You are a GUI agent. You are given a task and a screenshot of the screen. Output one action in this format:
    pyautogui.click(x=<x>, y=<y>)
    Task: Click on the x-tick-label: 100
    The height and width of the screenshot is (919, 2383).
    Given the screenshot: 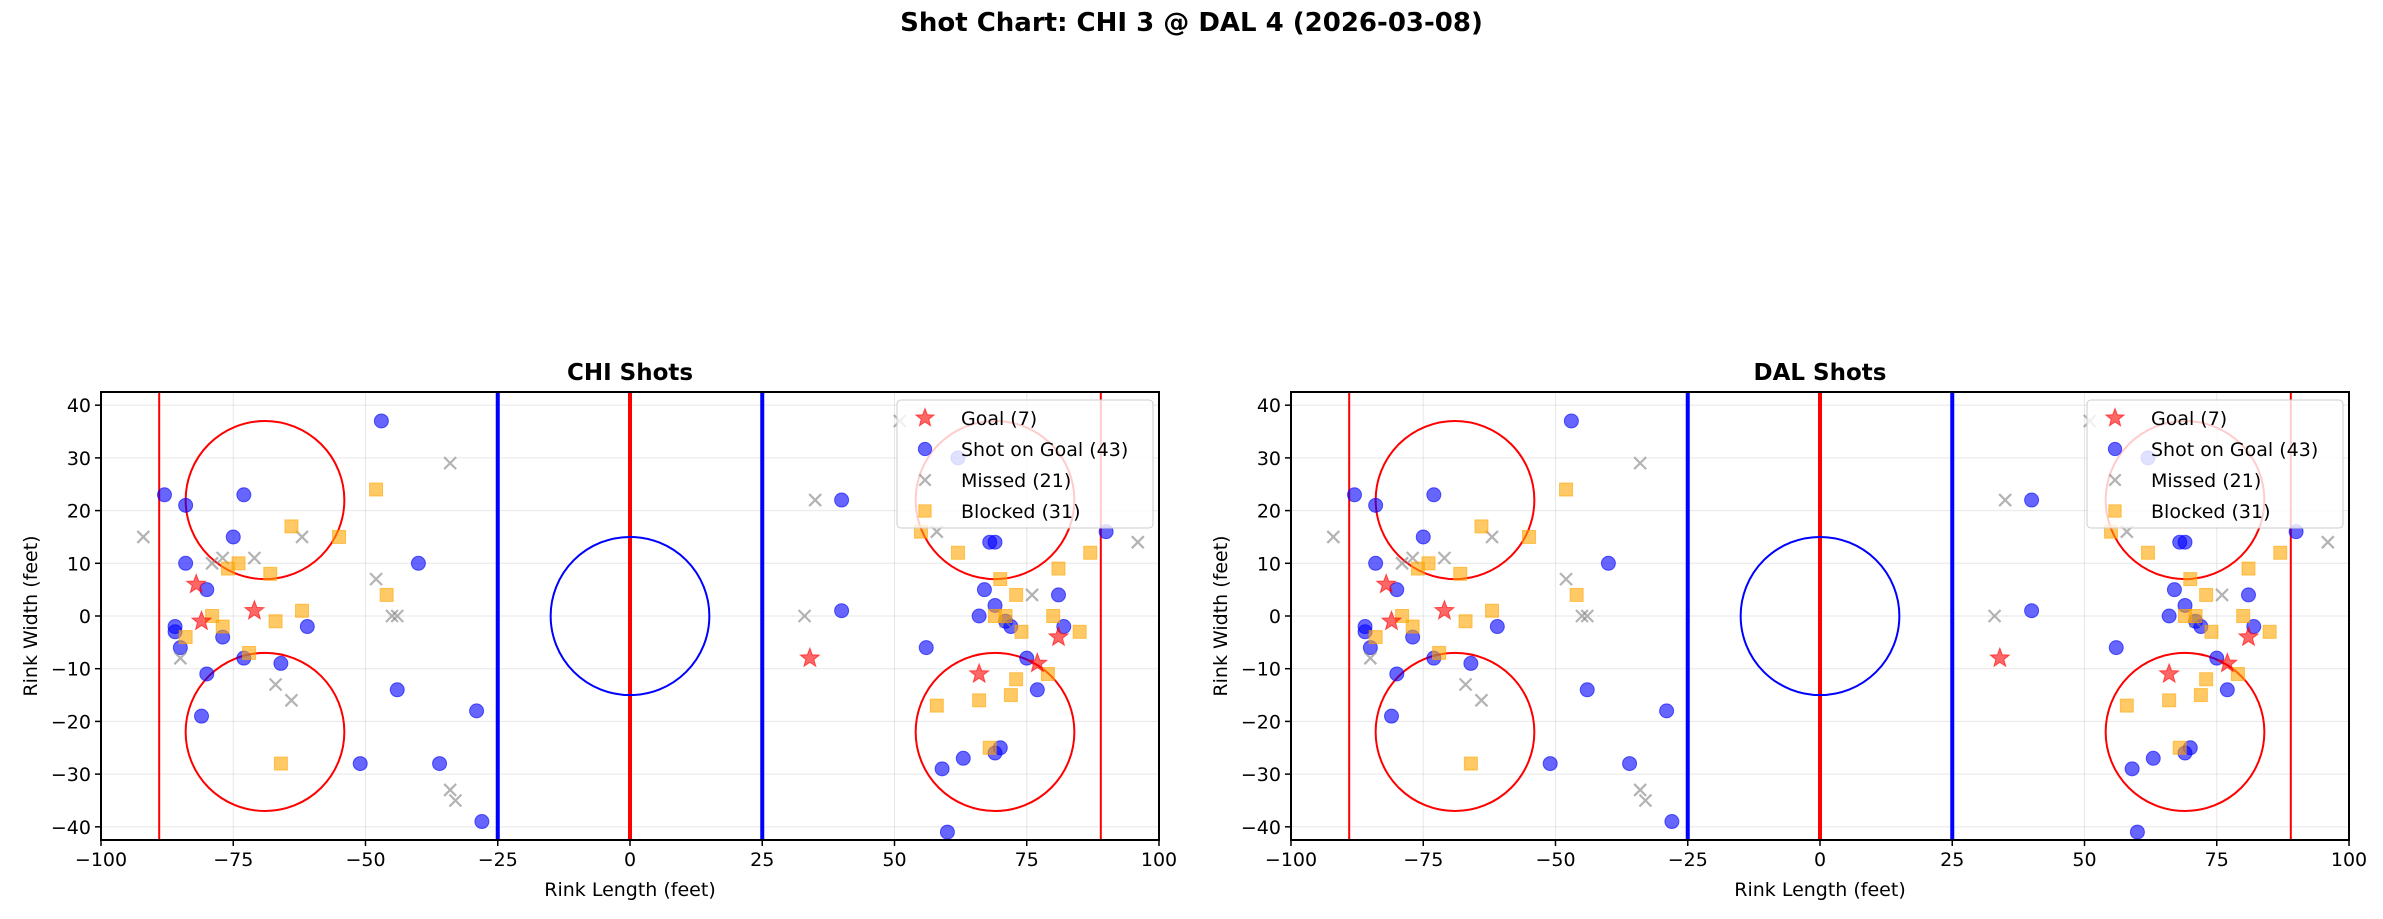 What is the action you would take?
    pyautogui.click(x=2349, y=860)
    